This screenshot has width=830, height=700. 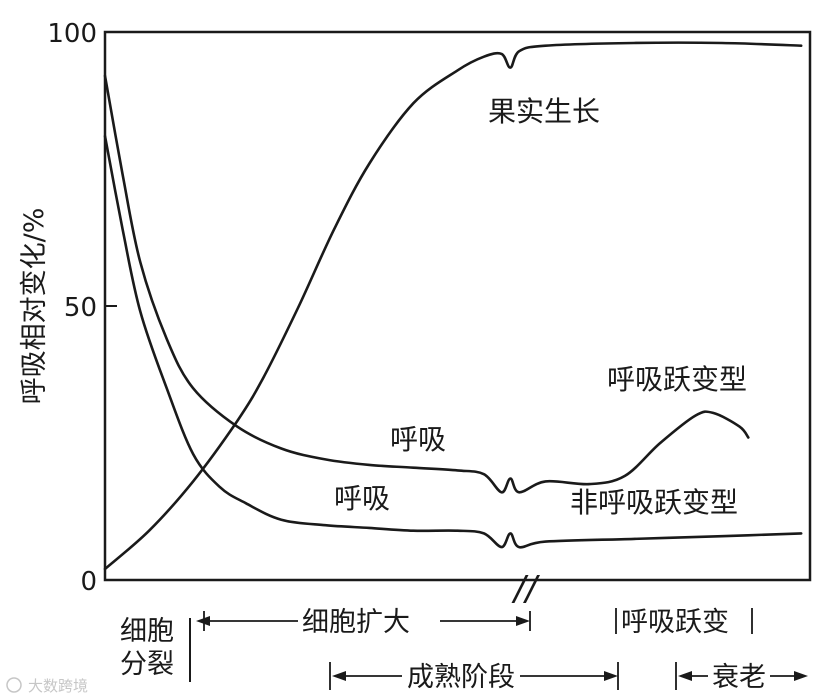 I want to click on y-tick-label: 50, so click(x=80, y=308).